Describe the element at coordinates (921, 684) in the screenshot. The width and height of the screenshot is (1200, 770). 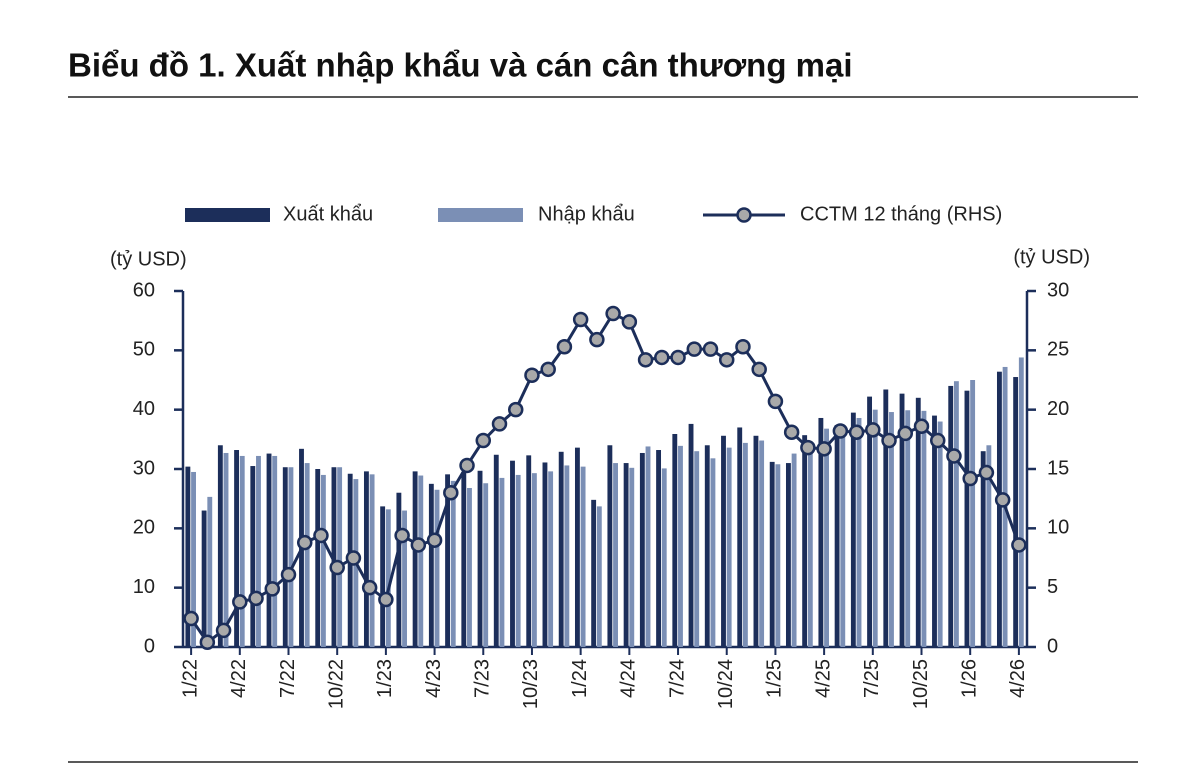
I see `x-tick-label: 10/25` at that location.